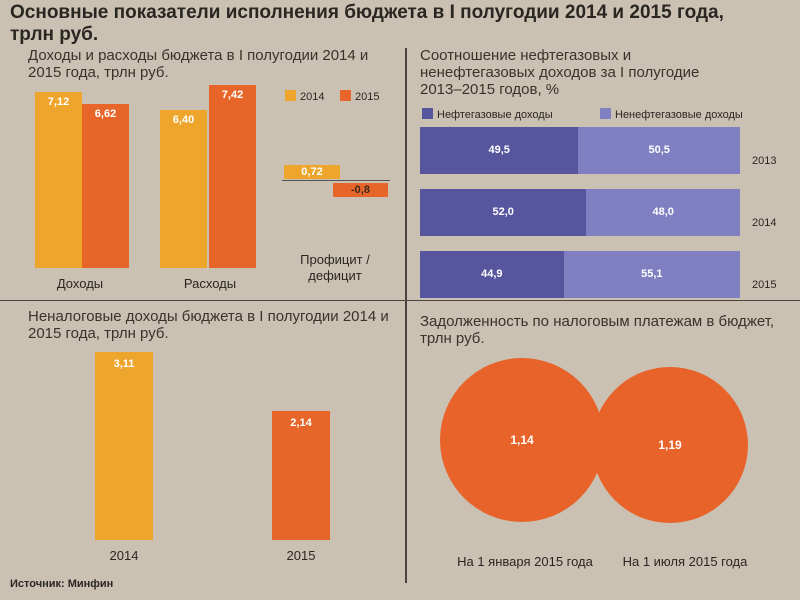 This screenshot has height=600, width=800. I want to click on source-note: Источник: Минфин, so click(62, 584).